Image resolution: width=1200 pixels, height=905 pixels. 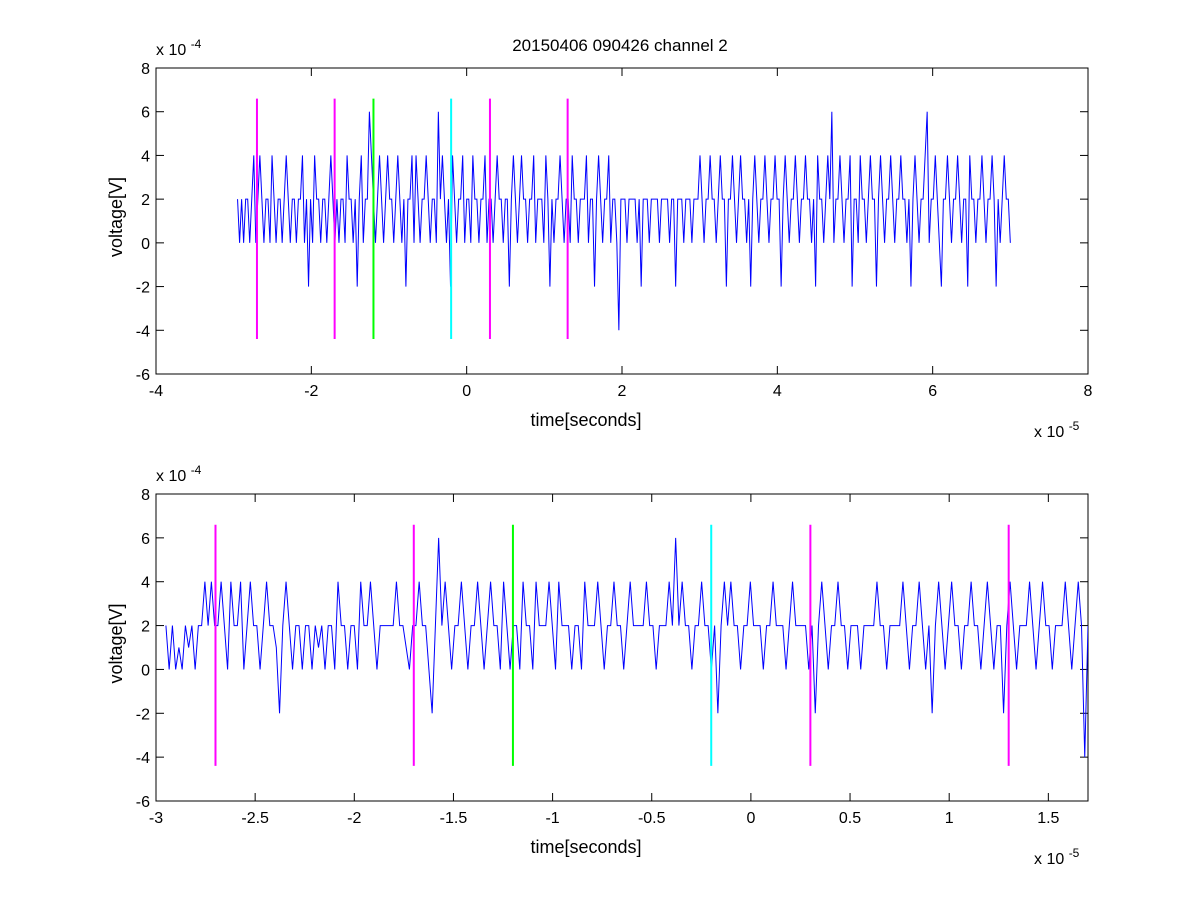 I want to click on x-tick-label: -1, so click(x=552, y=818).